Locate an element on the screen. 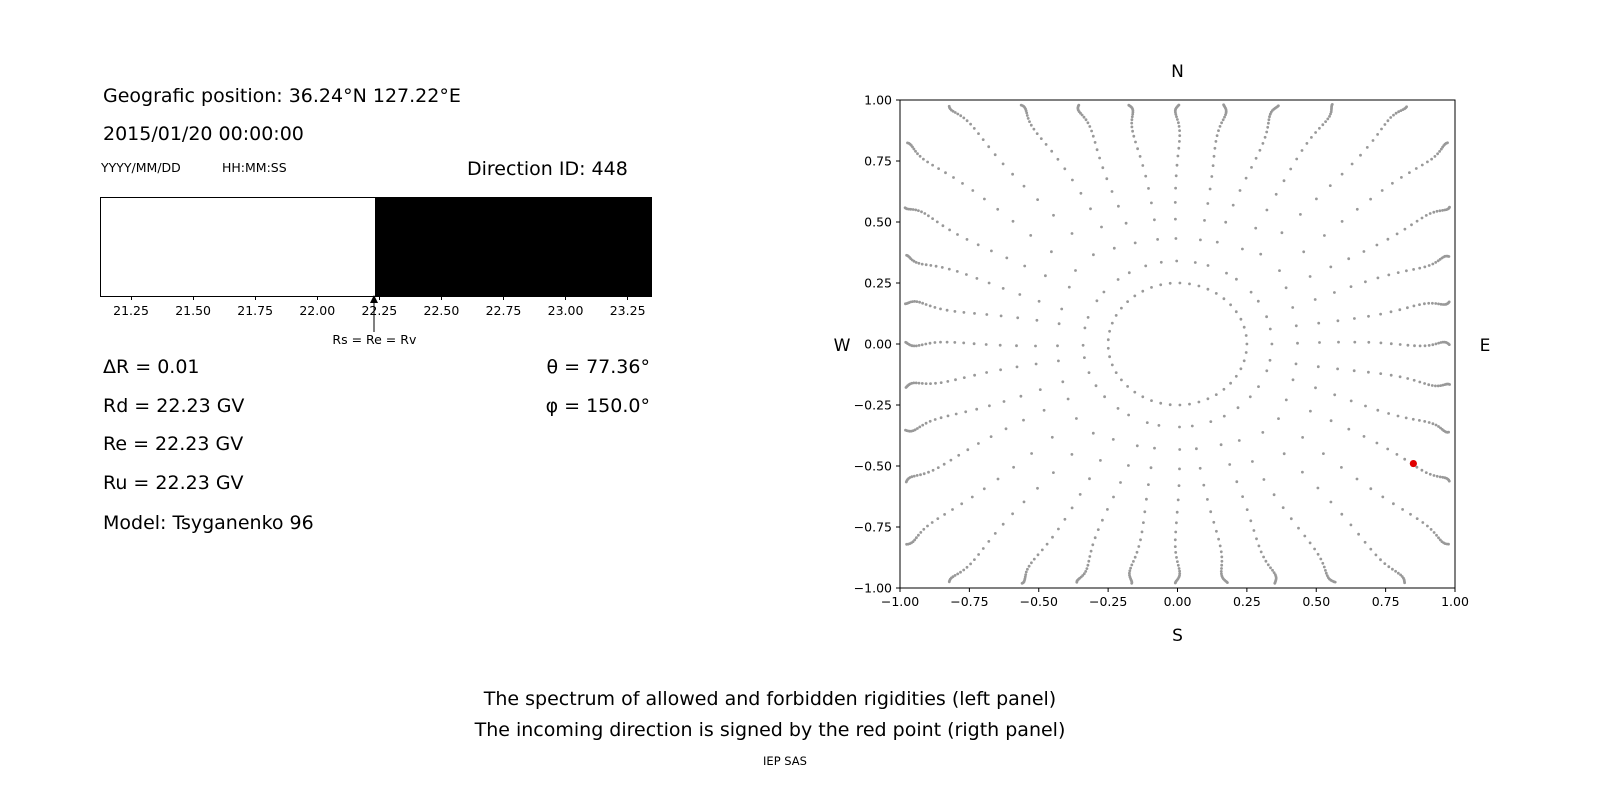  geographic-position-text: Geografic position: 36.24°N 127.22°E is located at coordinates (282, 96).